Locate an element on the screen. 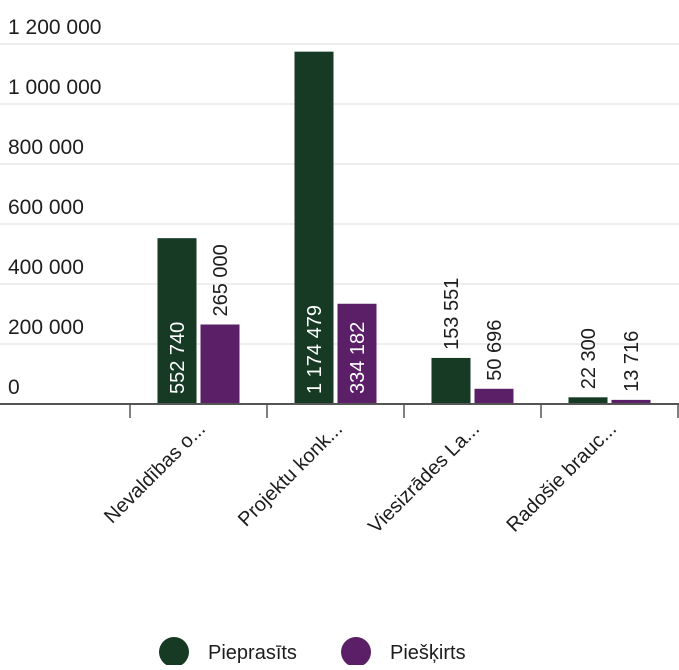 The image size is (679, 670). y-tick-label: 600 000 is located at coordinates (46, 207).